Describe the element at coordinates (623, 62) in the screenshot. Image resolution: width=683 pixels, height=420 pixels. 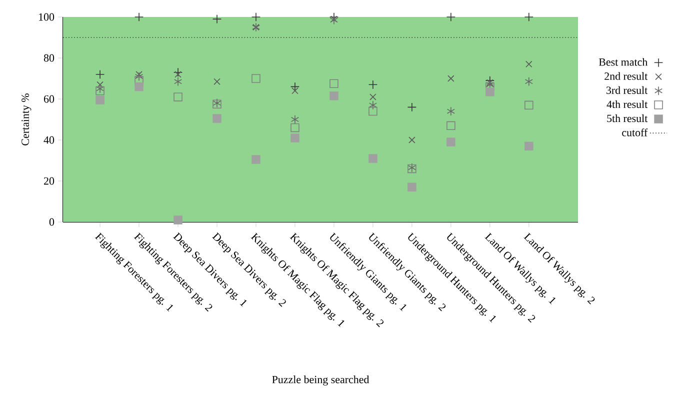
I see `legend-label: Best match` at that location.